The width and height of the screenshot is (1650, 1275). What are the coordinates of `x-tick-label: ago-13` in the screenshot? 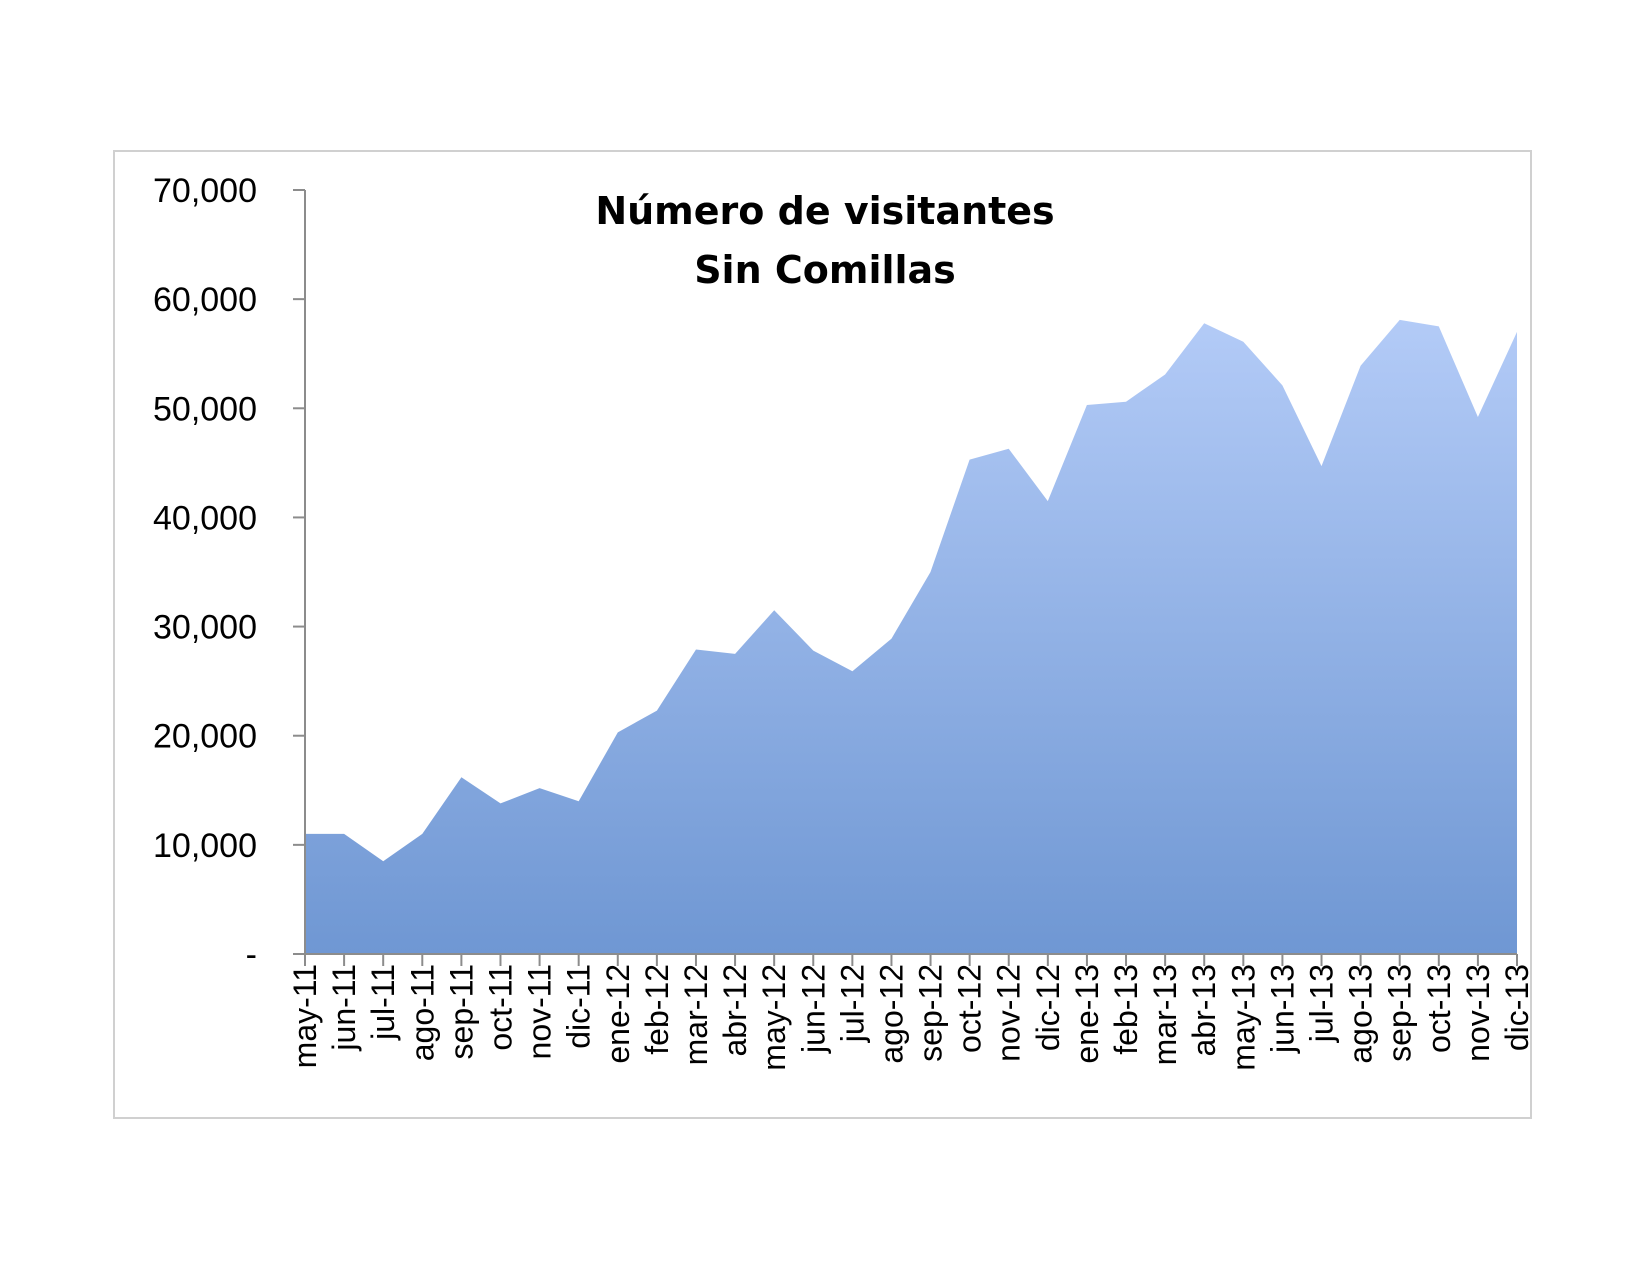 It's located at (1361, 1014).